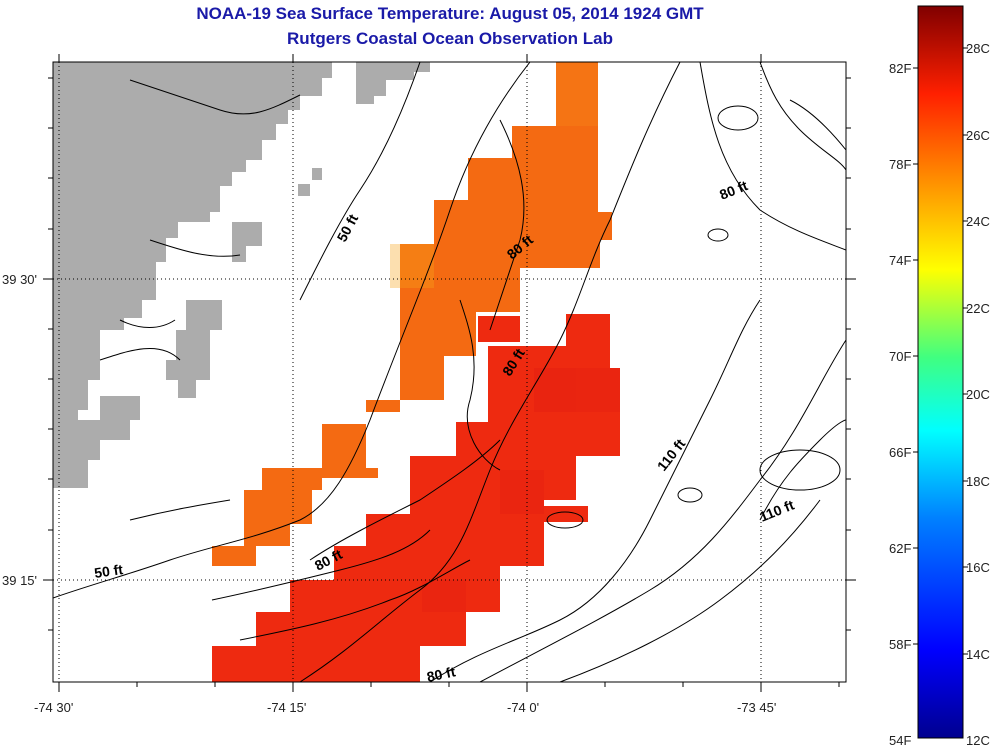 Image resolution: width=1000 pixels, height=754 pixels. I want to click on longitude-label: -74 30', so click(54, 707).